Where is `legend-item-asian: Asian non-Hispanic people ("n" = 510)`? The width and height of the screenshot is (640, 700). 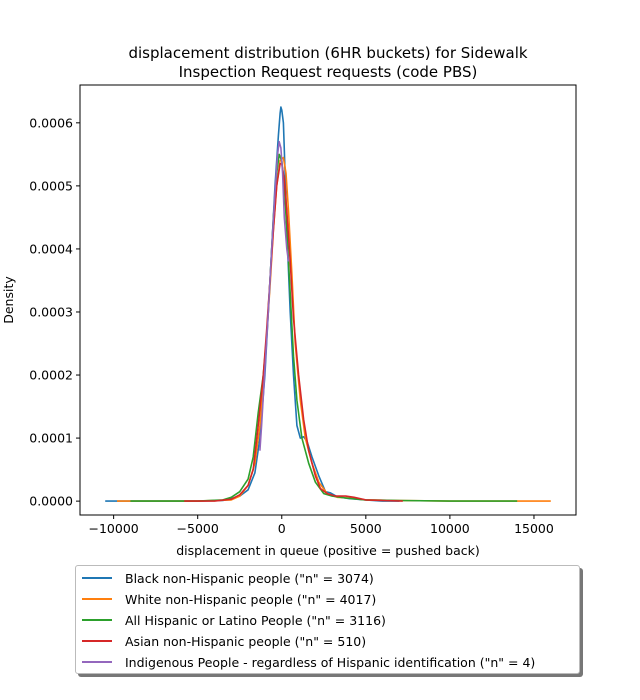
legend-item-asian: Asian non-Hispanic people ("n" = 510) is located at coordinates (221, 641).